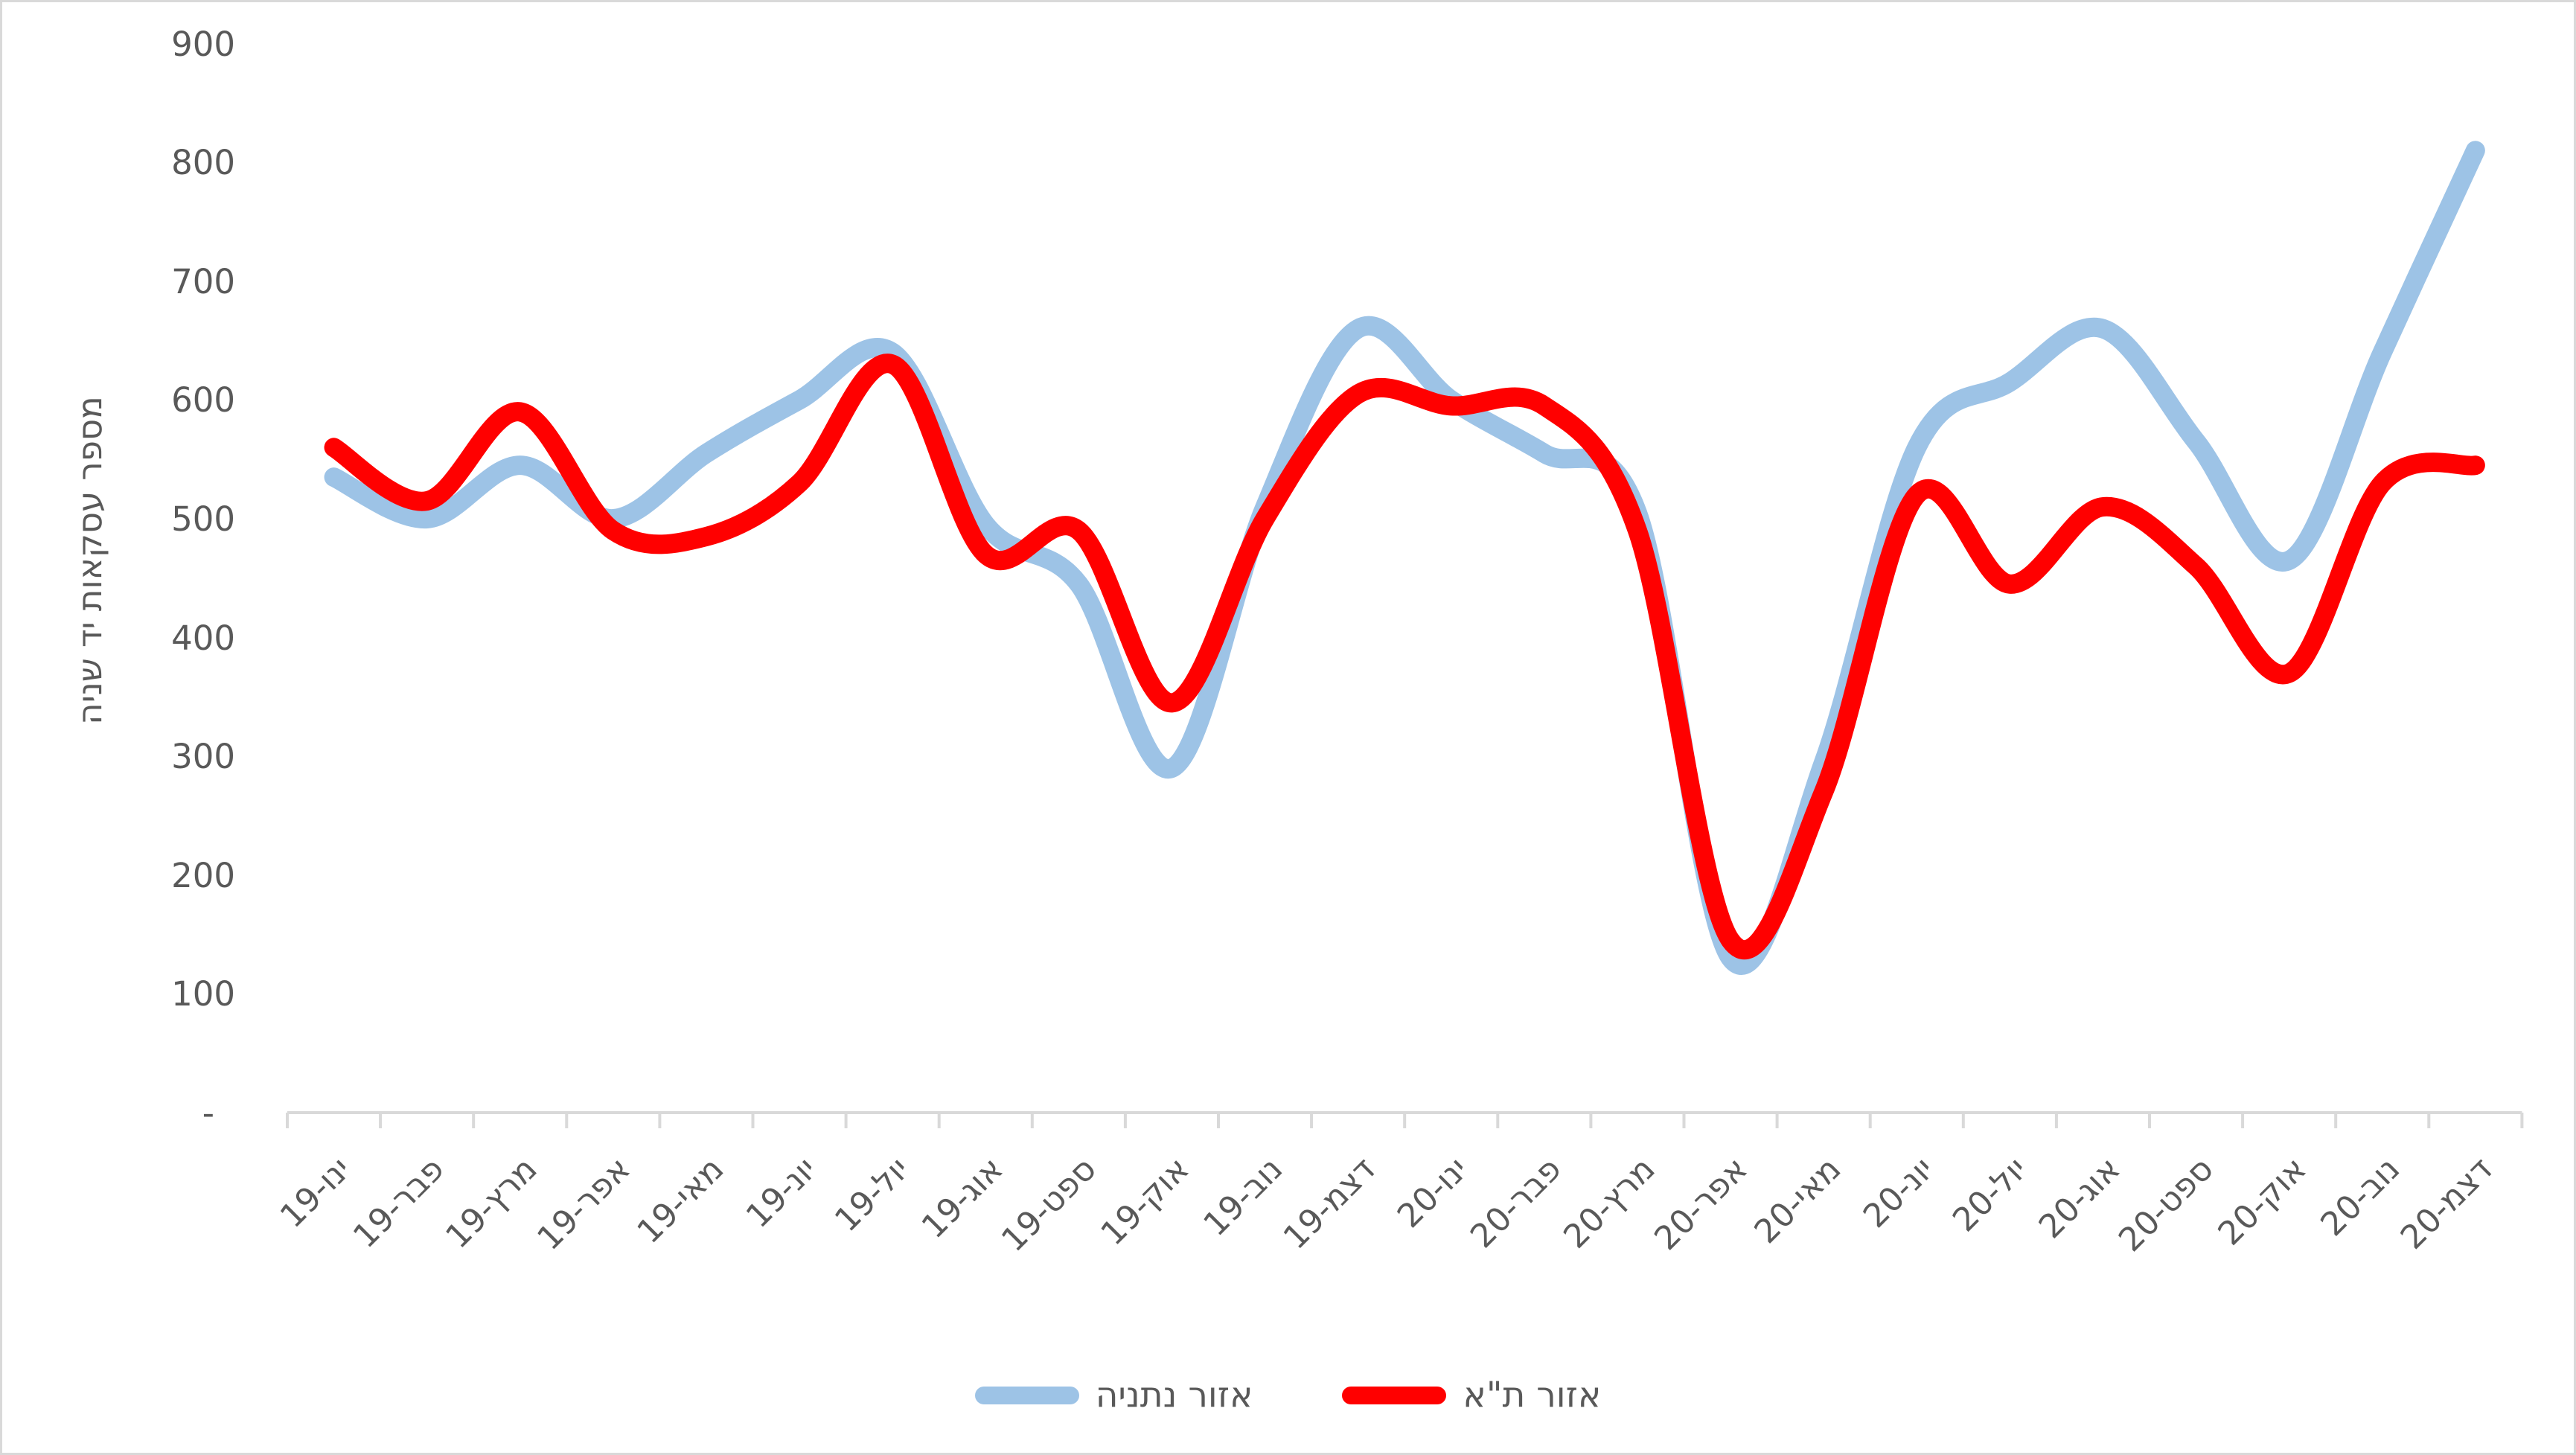  I want to click on y-axis-tick-label: 800, so click(203, 163).